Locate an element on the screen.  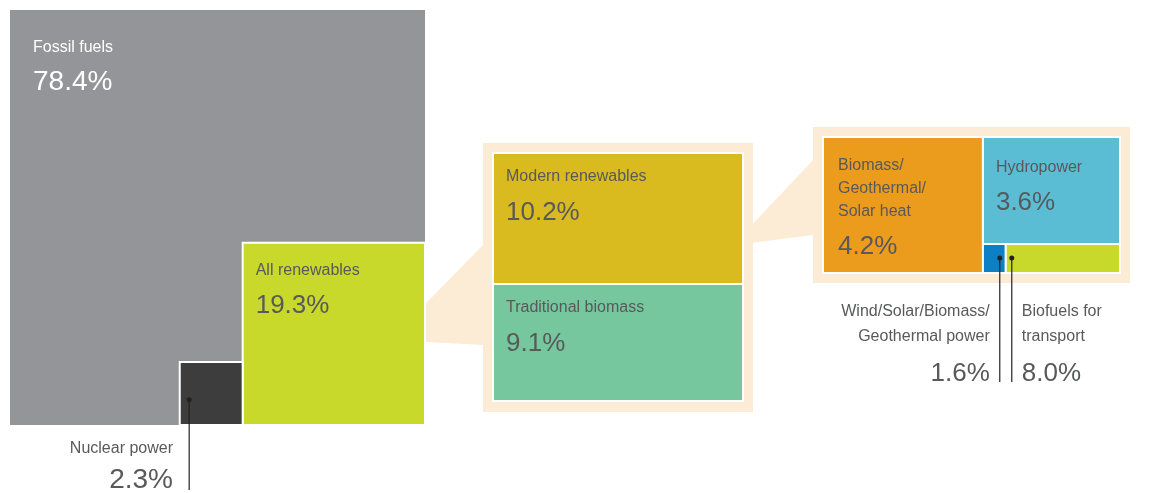
data-label: 78.4% is located at coordinates (73, 80).